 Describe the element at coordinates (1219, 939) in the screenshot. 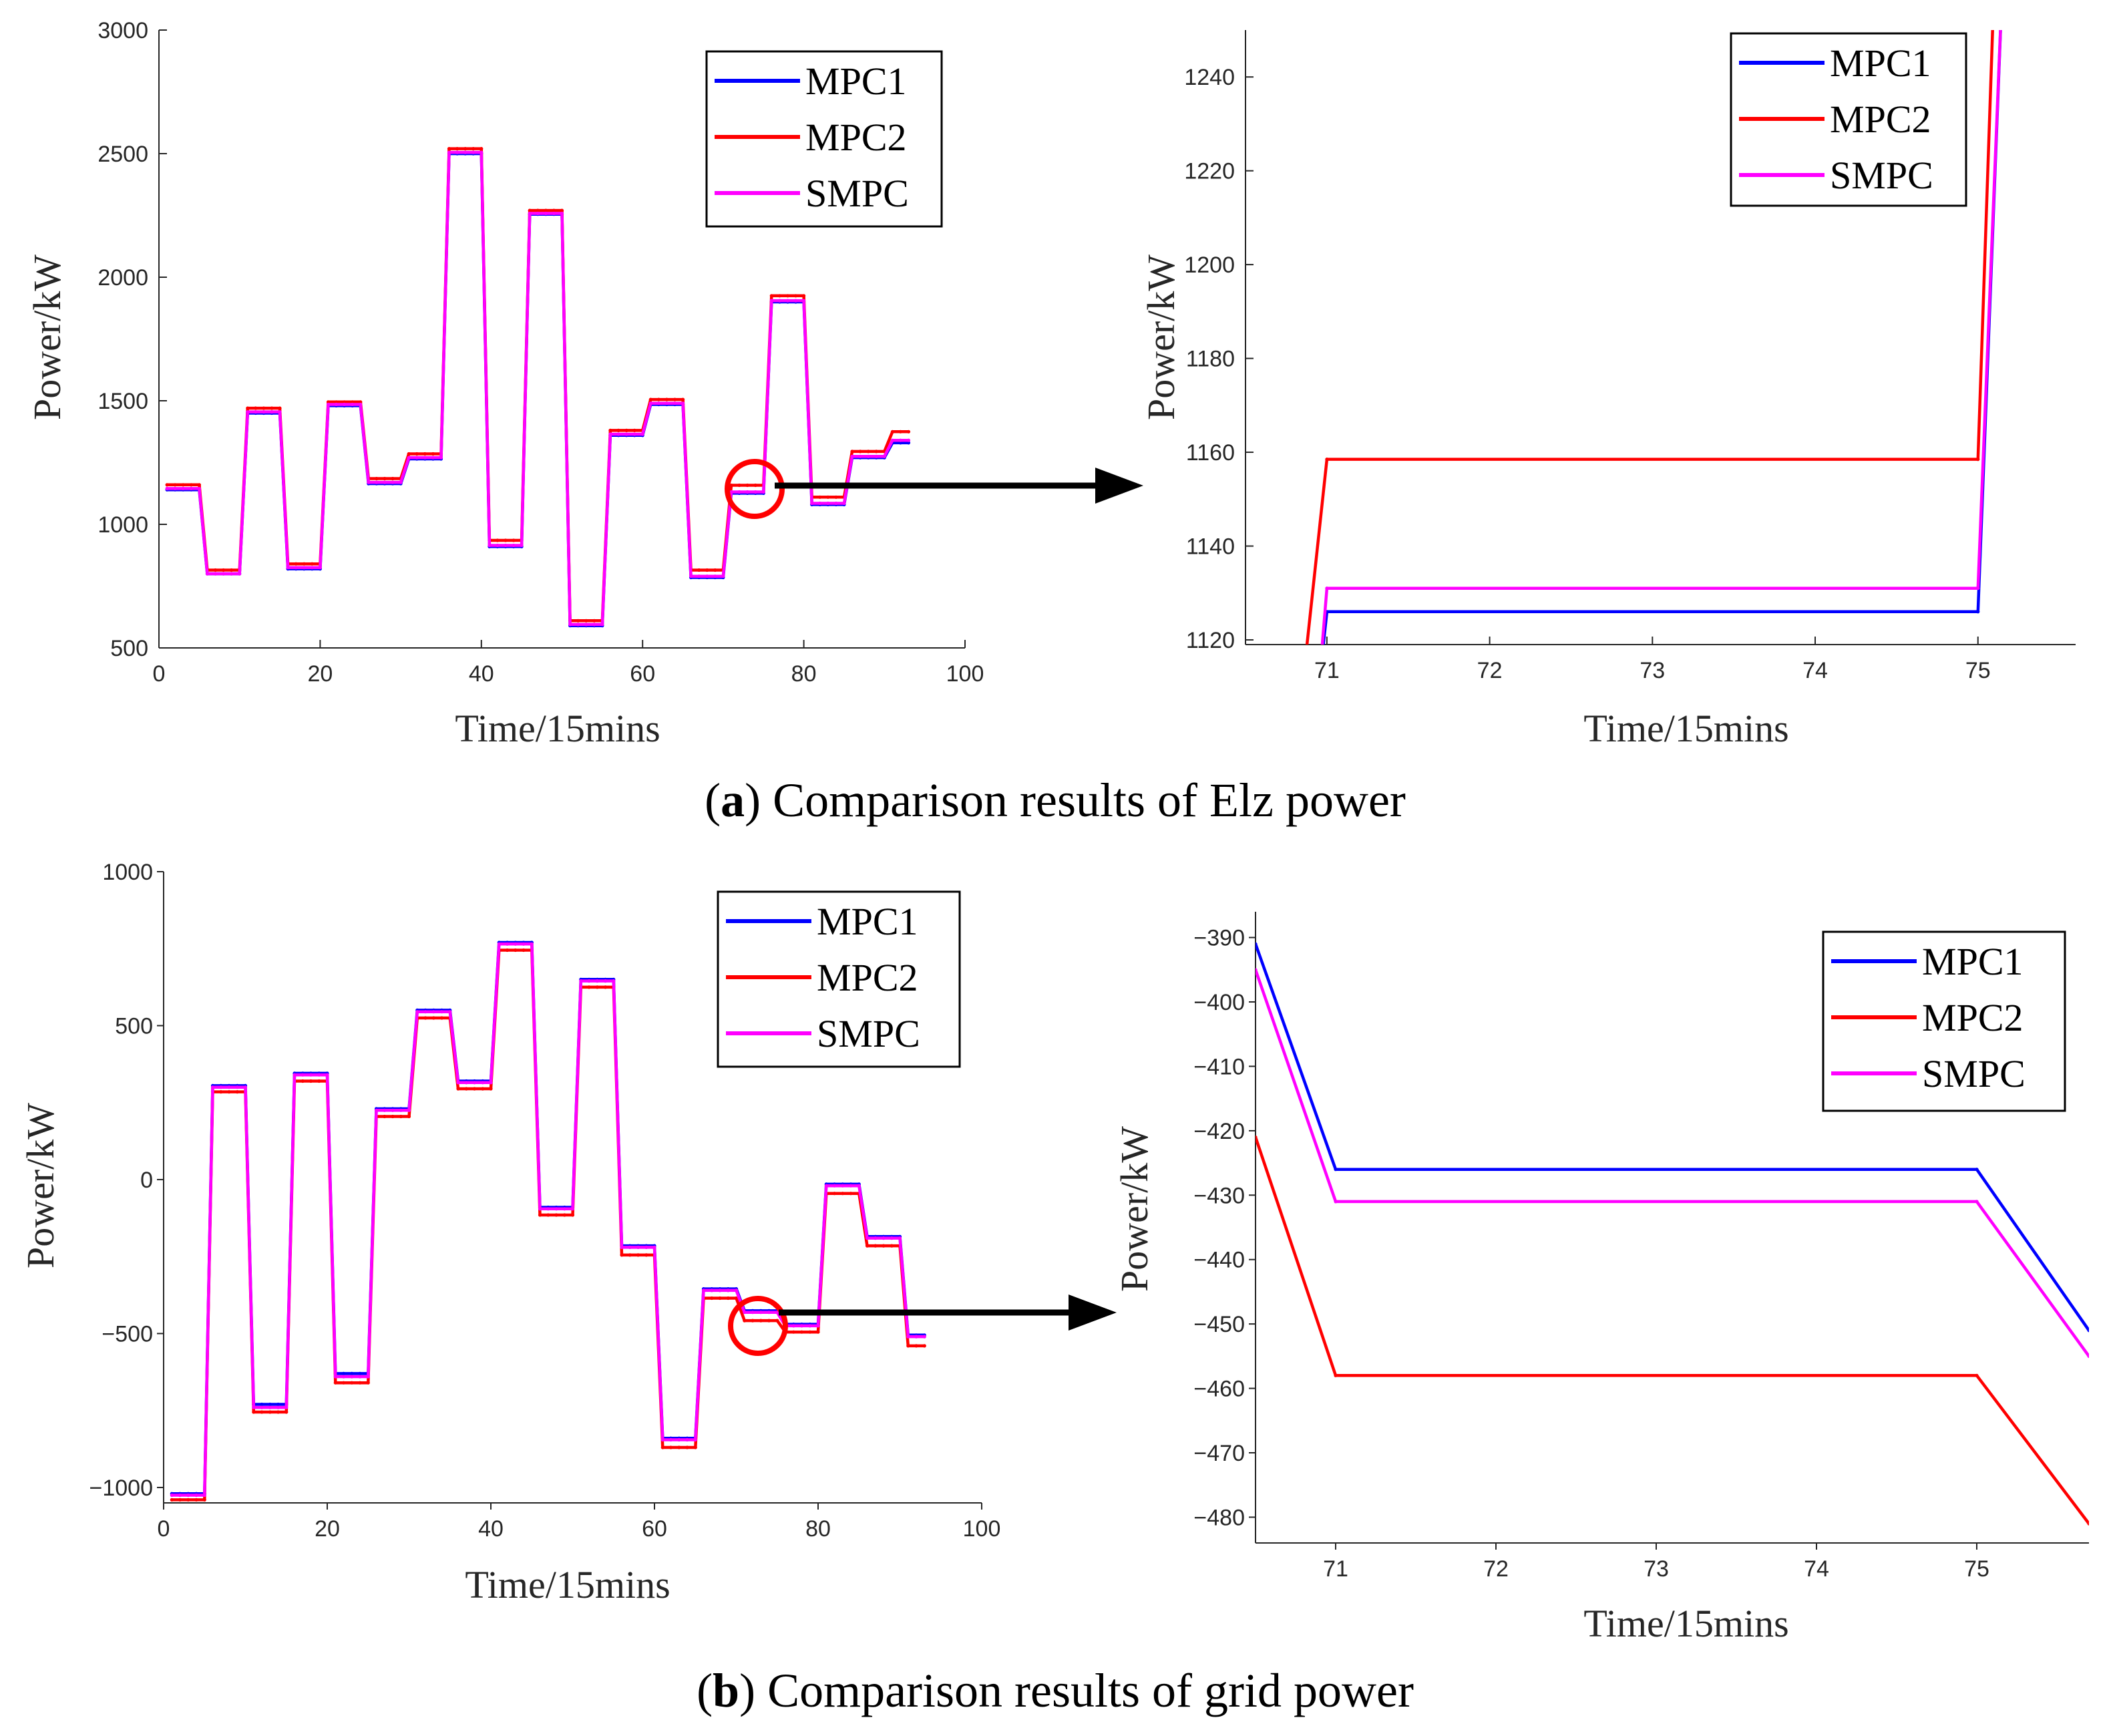

I see `b-zoom-ytick-label: −390` at that location.